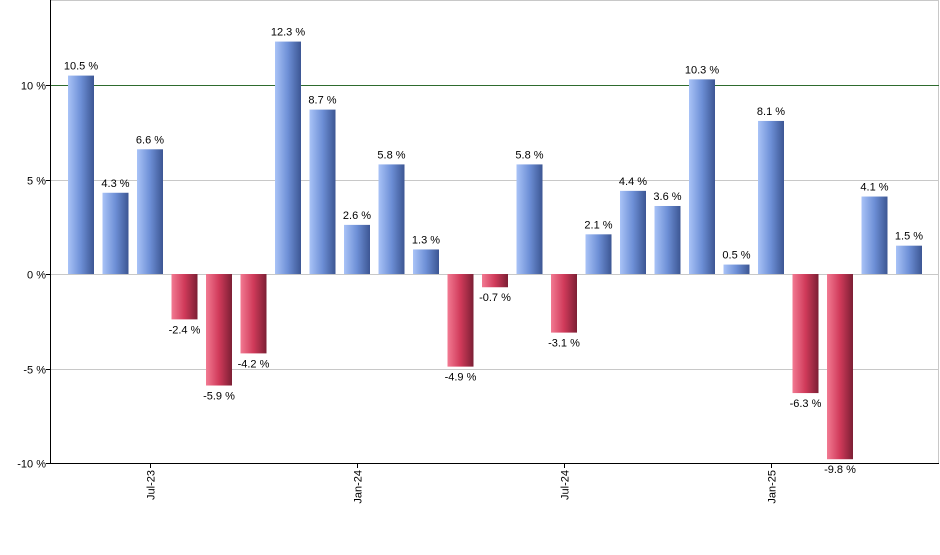 The width and height of the screenshot is (940, 555). Describe the element at coordinates (598, 225) in the screenshot. I see `data-label: 2.1 %` at that location.